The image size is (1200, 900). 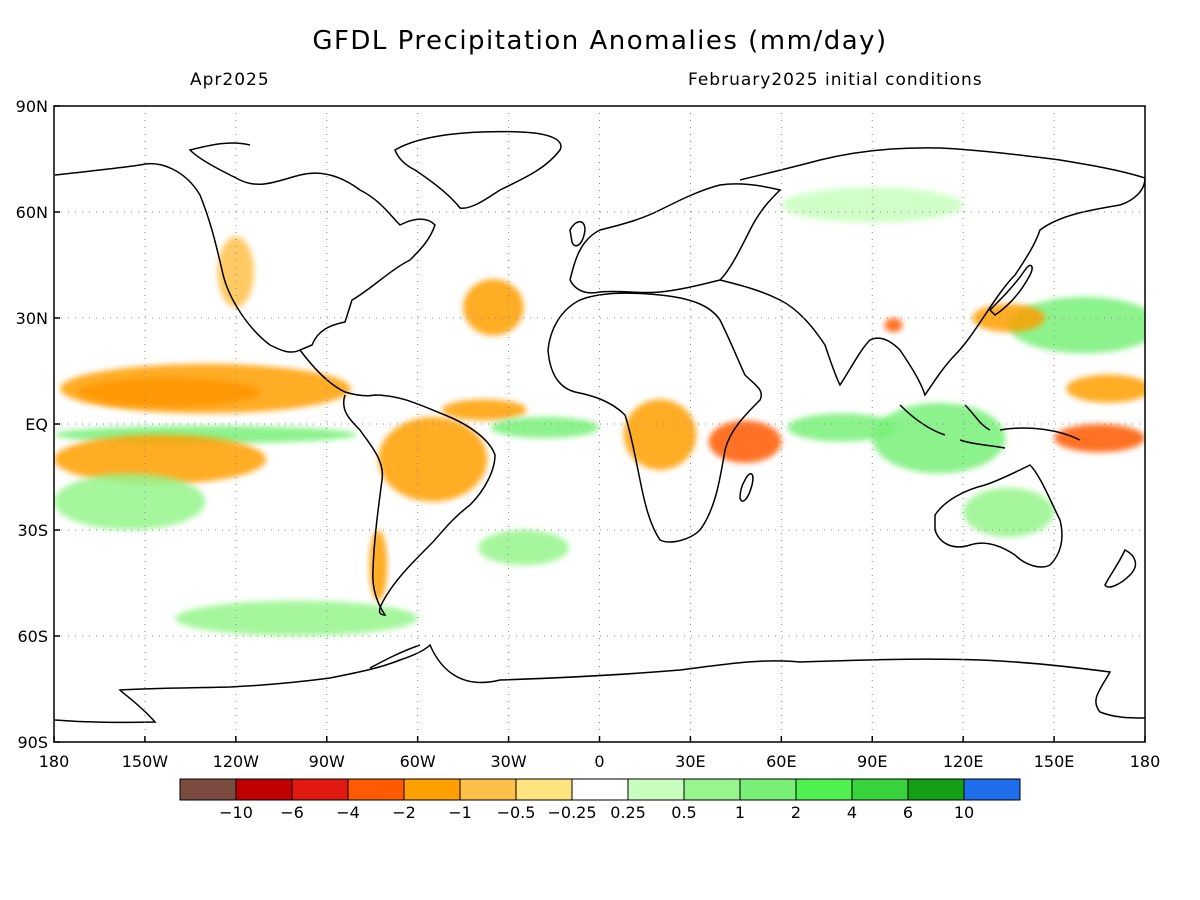 What do you see at coordinates (893, 325) in the screenshot?
I see `anomaly-region-tibet-dry-spot` at bounding box center [893, 325].